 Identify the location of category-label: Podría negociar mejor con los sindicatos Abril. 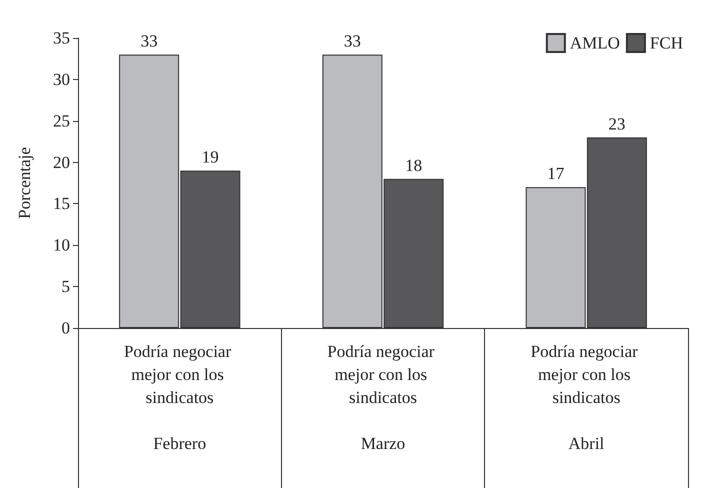
(584, 397).